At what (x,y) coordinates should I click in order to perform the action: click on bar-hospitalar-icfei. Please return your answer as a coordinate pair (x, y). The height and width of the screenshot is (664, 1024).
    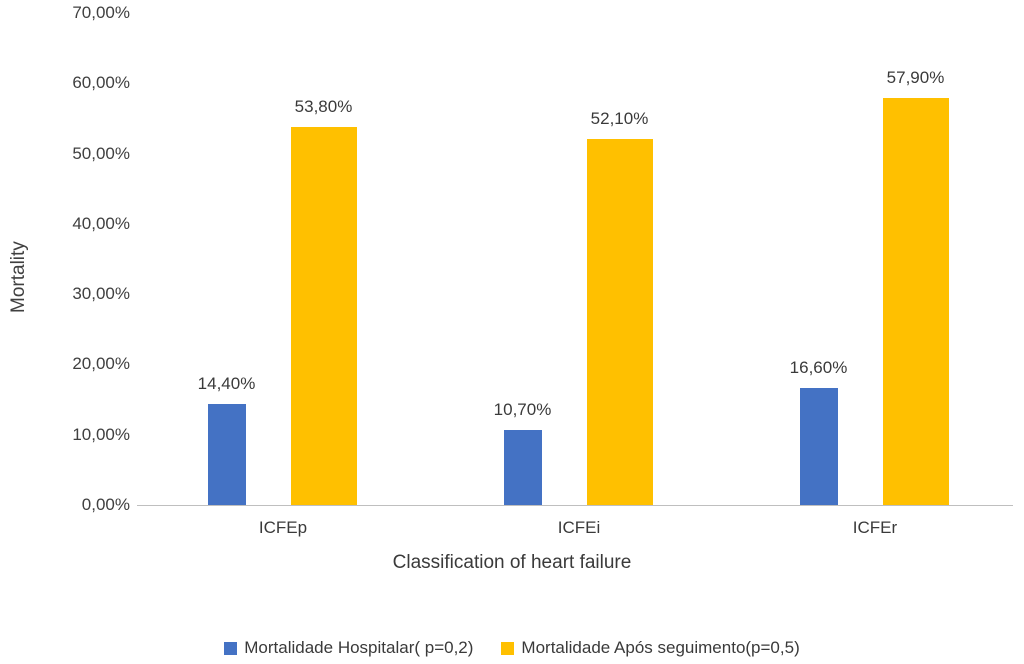
    Looking at the image, I should click on (522, 467).